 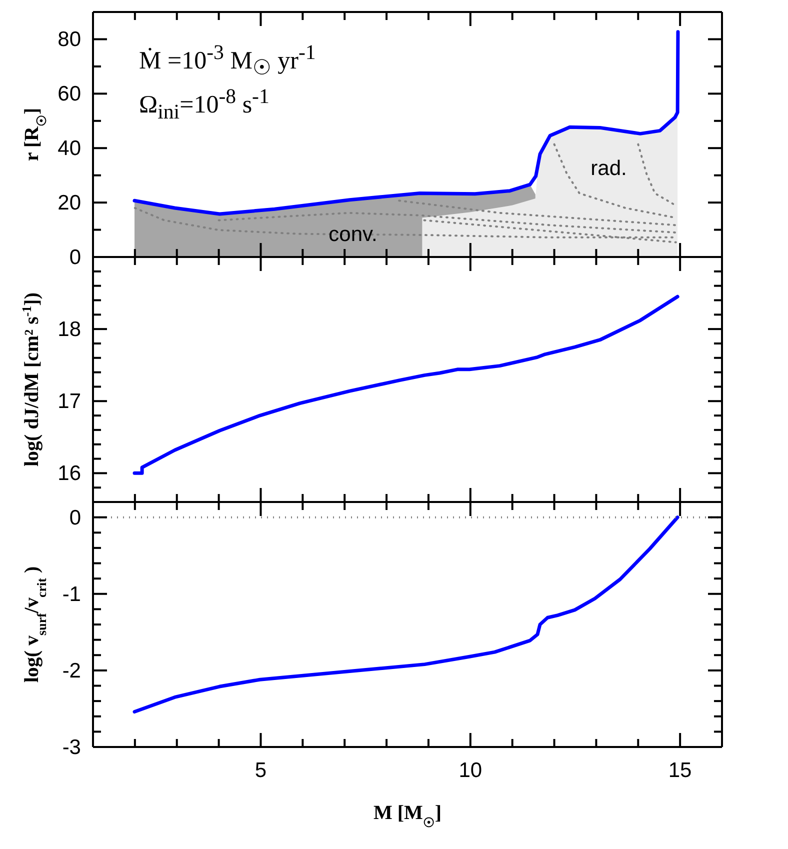 What do you see at coordinates (71, 594) in the screenshot?
I see `y-tick-label: -1` at bounding box center [71, 594].